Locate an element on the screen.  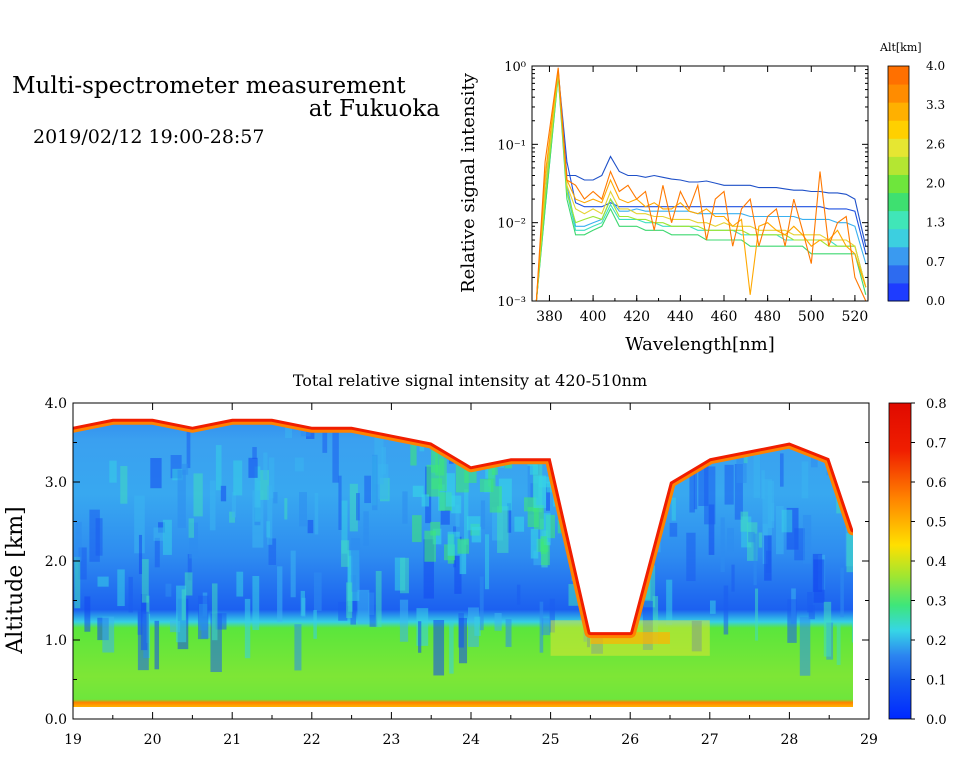
spectrum-colorbar-label: 1.3 is located at coordinates (935, 223).